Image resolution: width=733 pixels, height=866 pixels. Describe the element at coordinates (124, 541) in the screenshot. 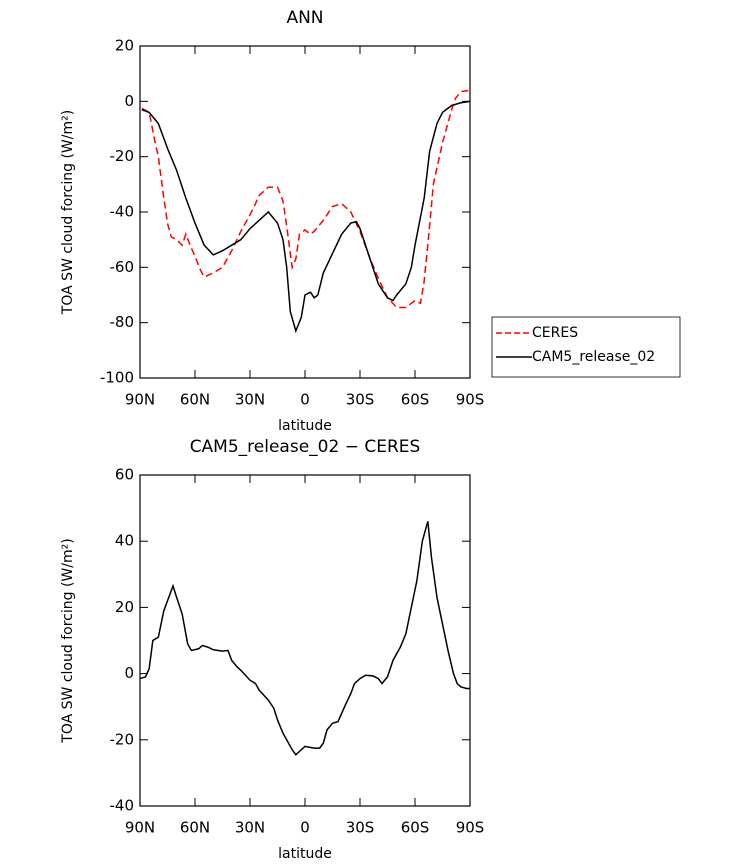

I see `y-tick-label: 40` at that location.